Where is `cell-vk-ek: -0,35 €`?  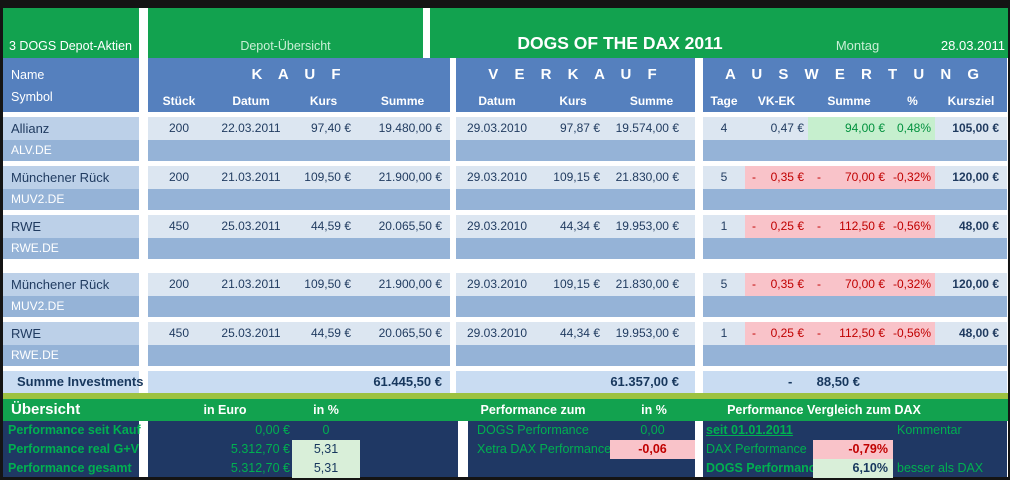
cell-vk-ek: -0,35 € is located at coordinates (776, 177).